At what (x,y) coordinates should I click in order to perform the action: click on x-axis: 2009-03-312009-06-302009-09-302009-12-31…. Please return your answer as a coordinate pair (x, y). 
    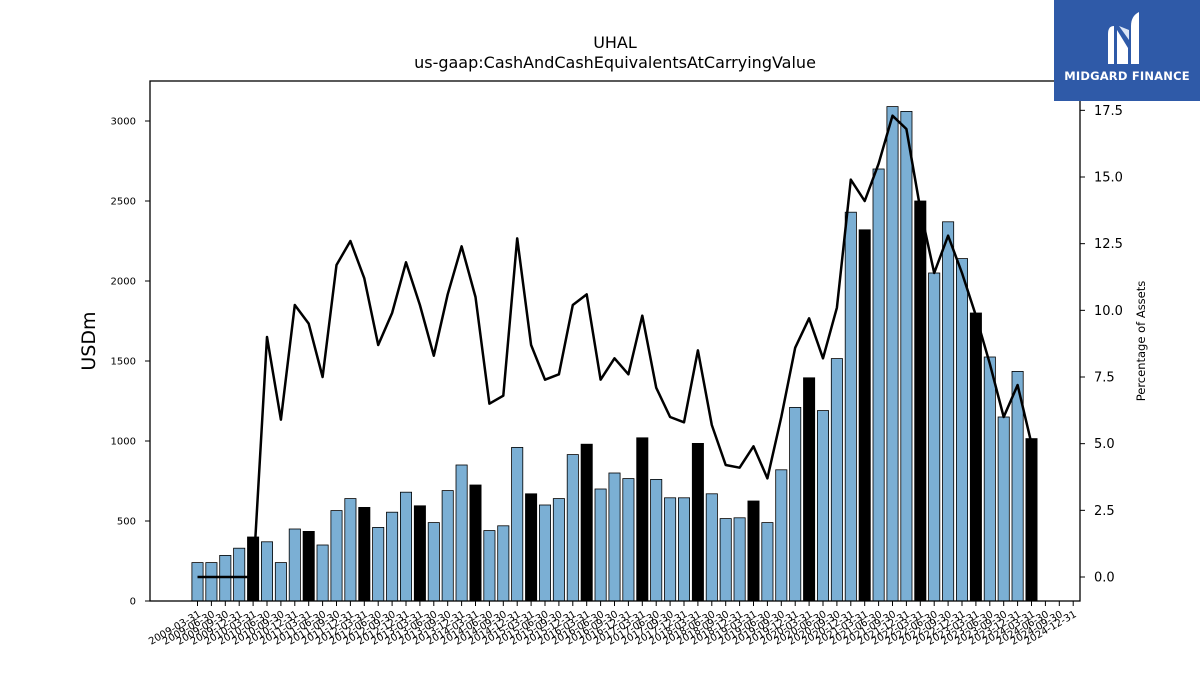
    Looking at the image, I should click on (613, 624).